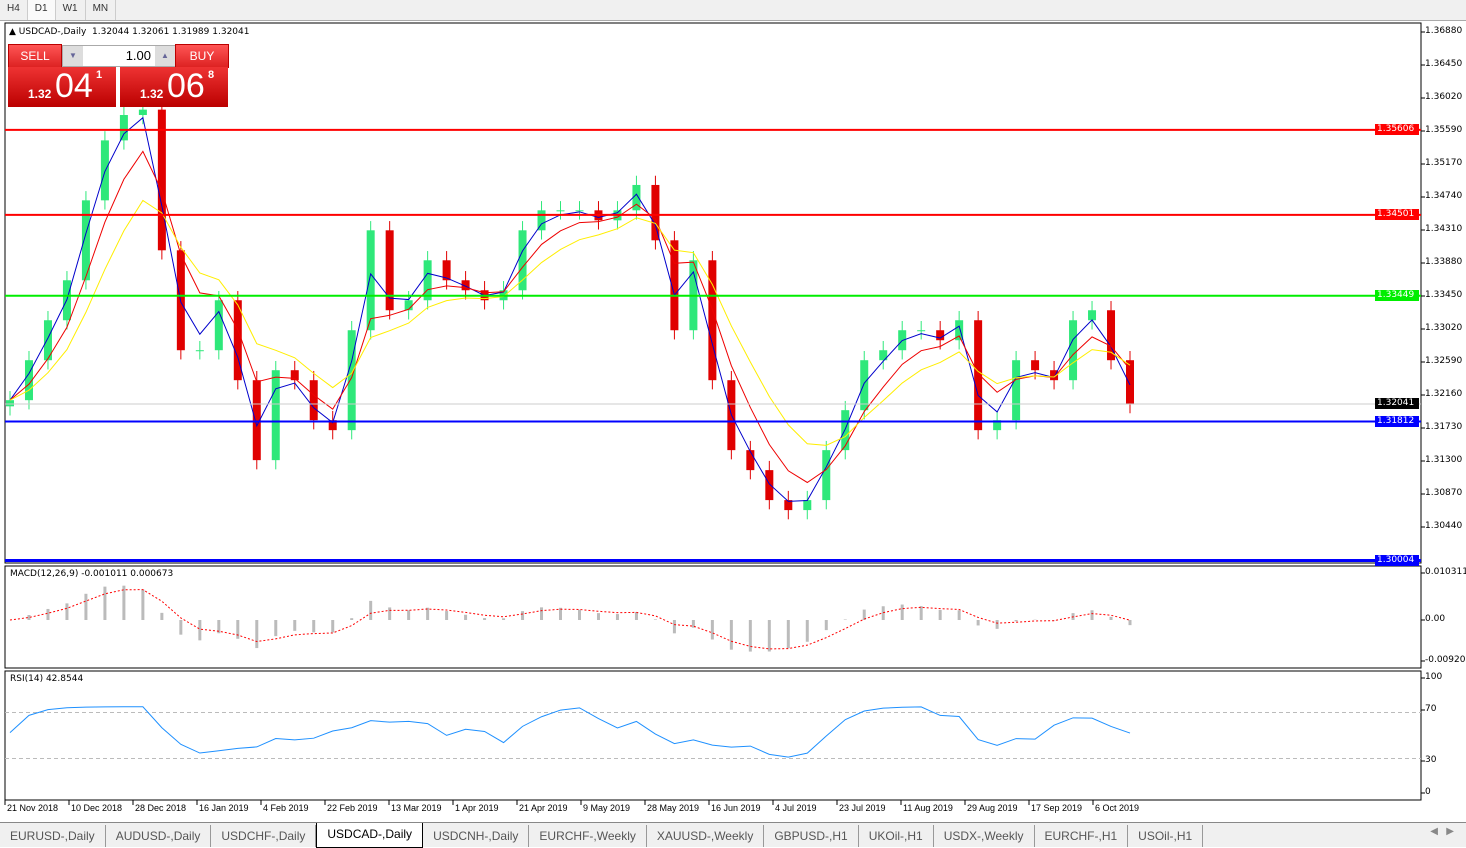 This screenshot has width=1466, height=848. Describe the element at coordinates (1435, 619) in the screenshot. I see `macd-axis-label: 0.00` at that location.